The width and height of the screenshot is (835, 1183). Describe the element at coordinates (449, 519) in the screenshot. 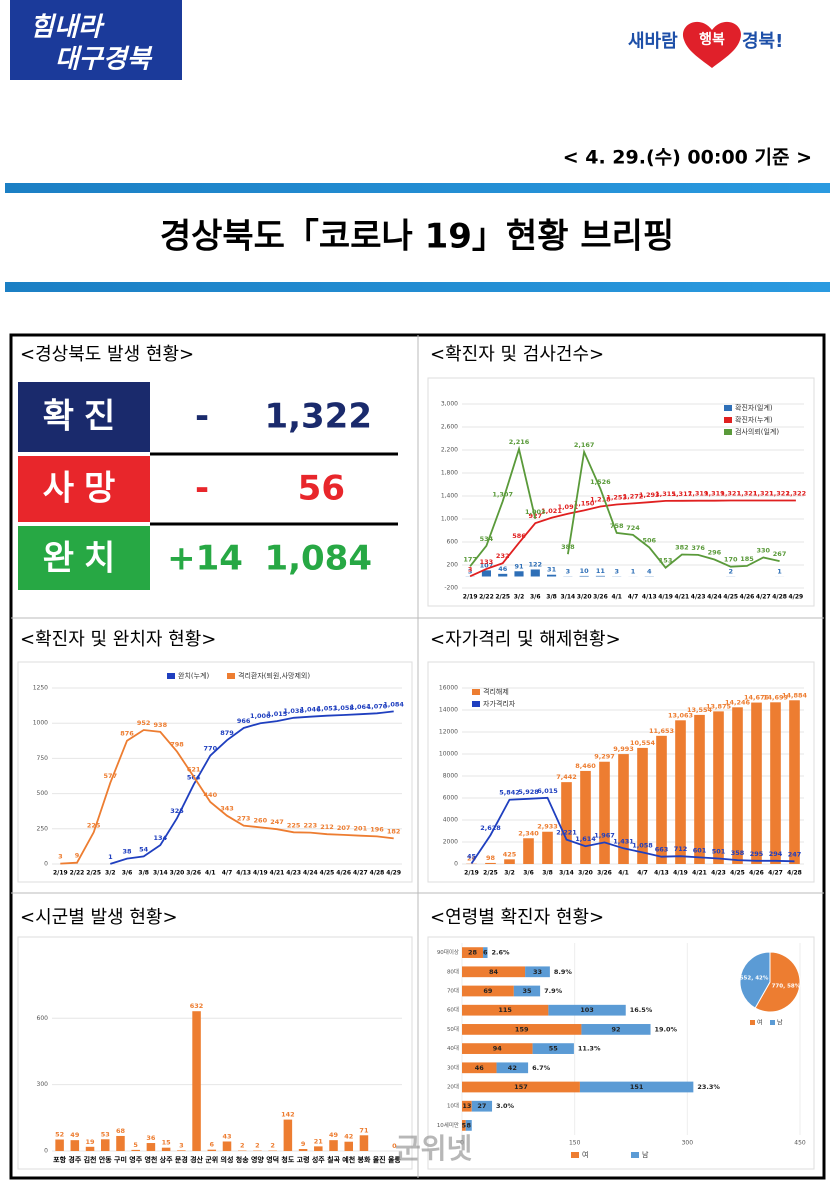

I see `y-tick-label: 1,000` at that location.